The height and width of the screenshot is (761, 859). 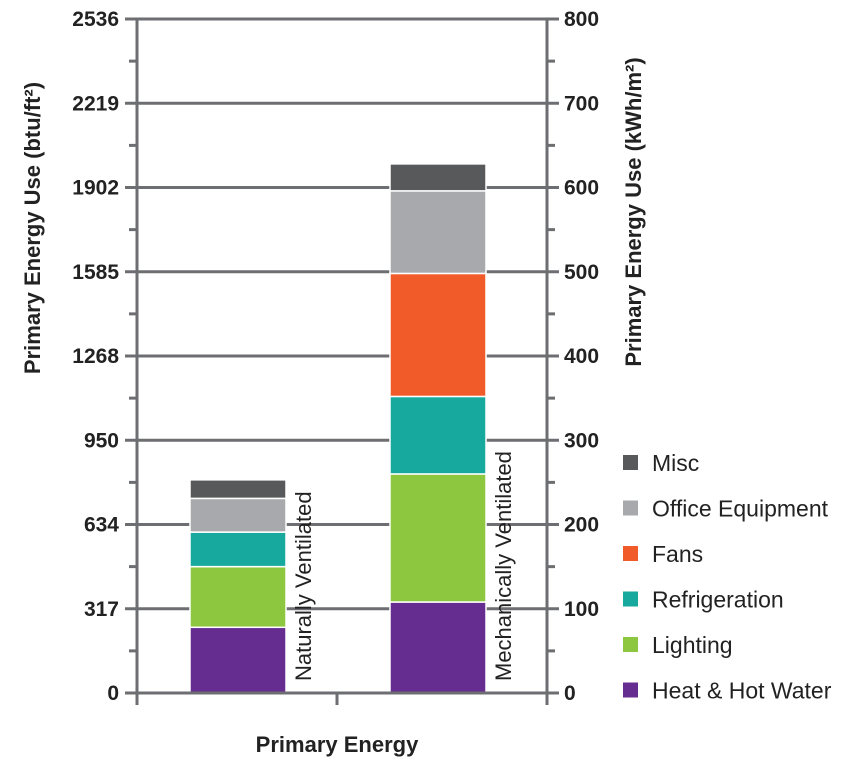 I want to click on left-tick-label: 1902, so click(x=95, y=188).